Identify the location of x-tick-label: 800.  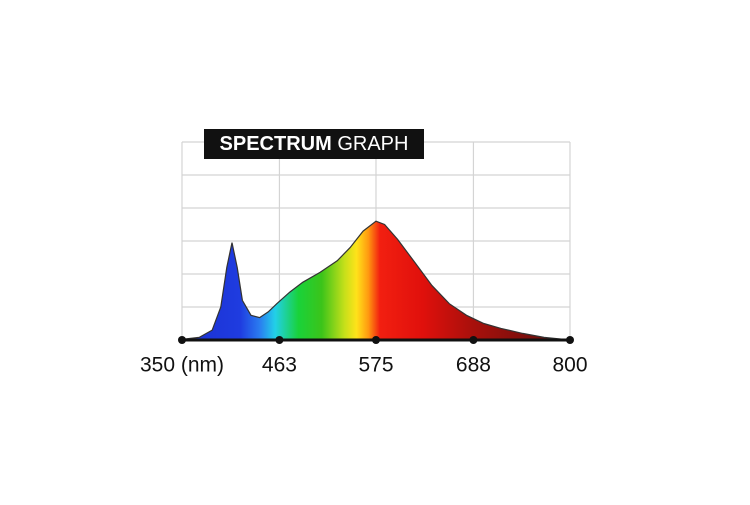
(569, 365).